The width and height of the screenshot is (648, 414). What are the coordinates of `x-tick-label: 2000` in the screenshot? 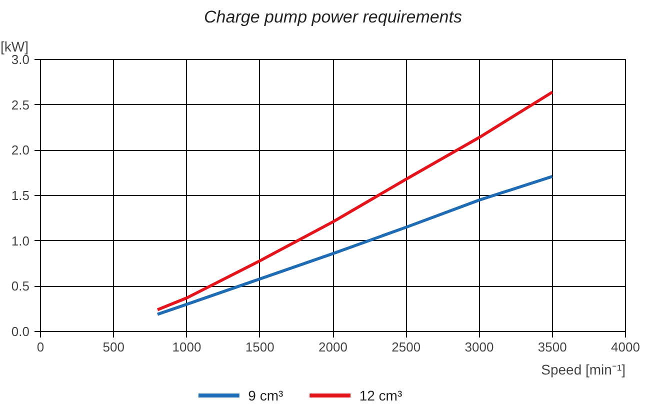 It's located at (333, 347).